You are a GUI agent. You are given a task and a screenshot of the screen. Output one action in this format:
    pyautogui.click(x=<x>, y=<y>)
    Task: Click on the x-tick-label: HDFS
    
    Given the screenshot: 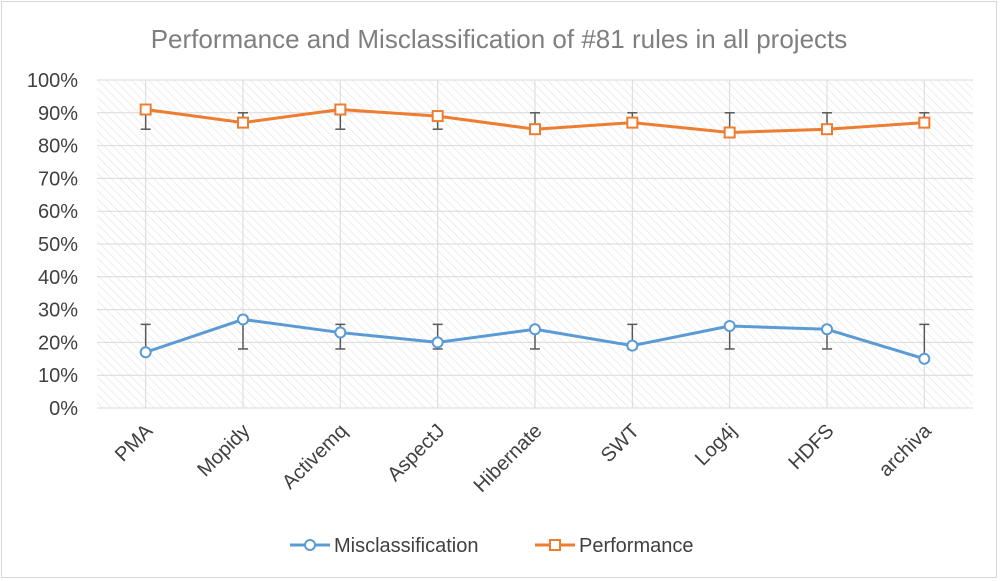 What is the action you would take?
    pyautogui.click(x=811, y=447)
    